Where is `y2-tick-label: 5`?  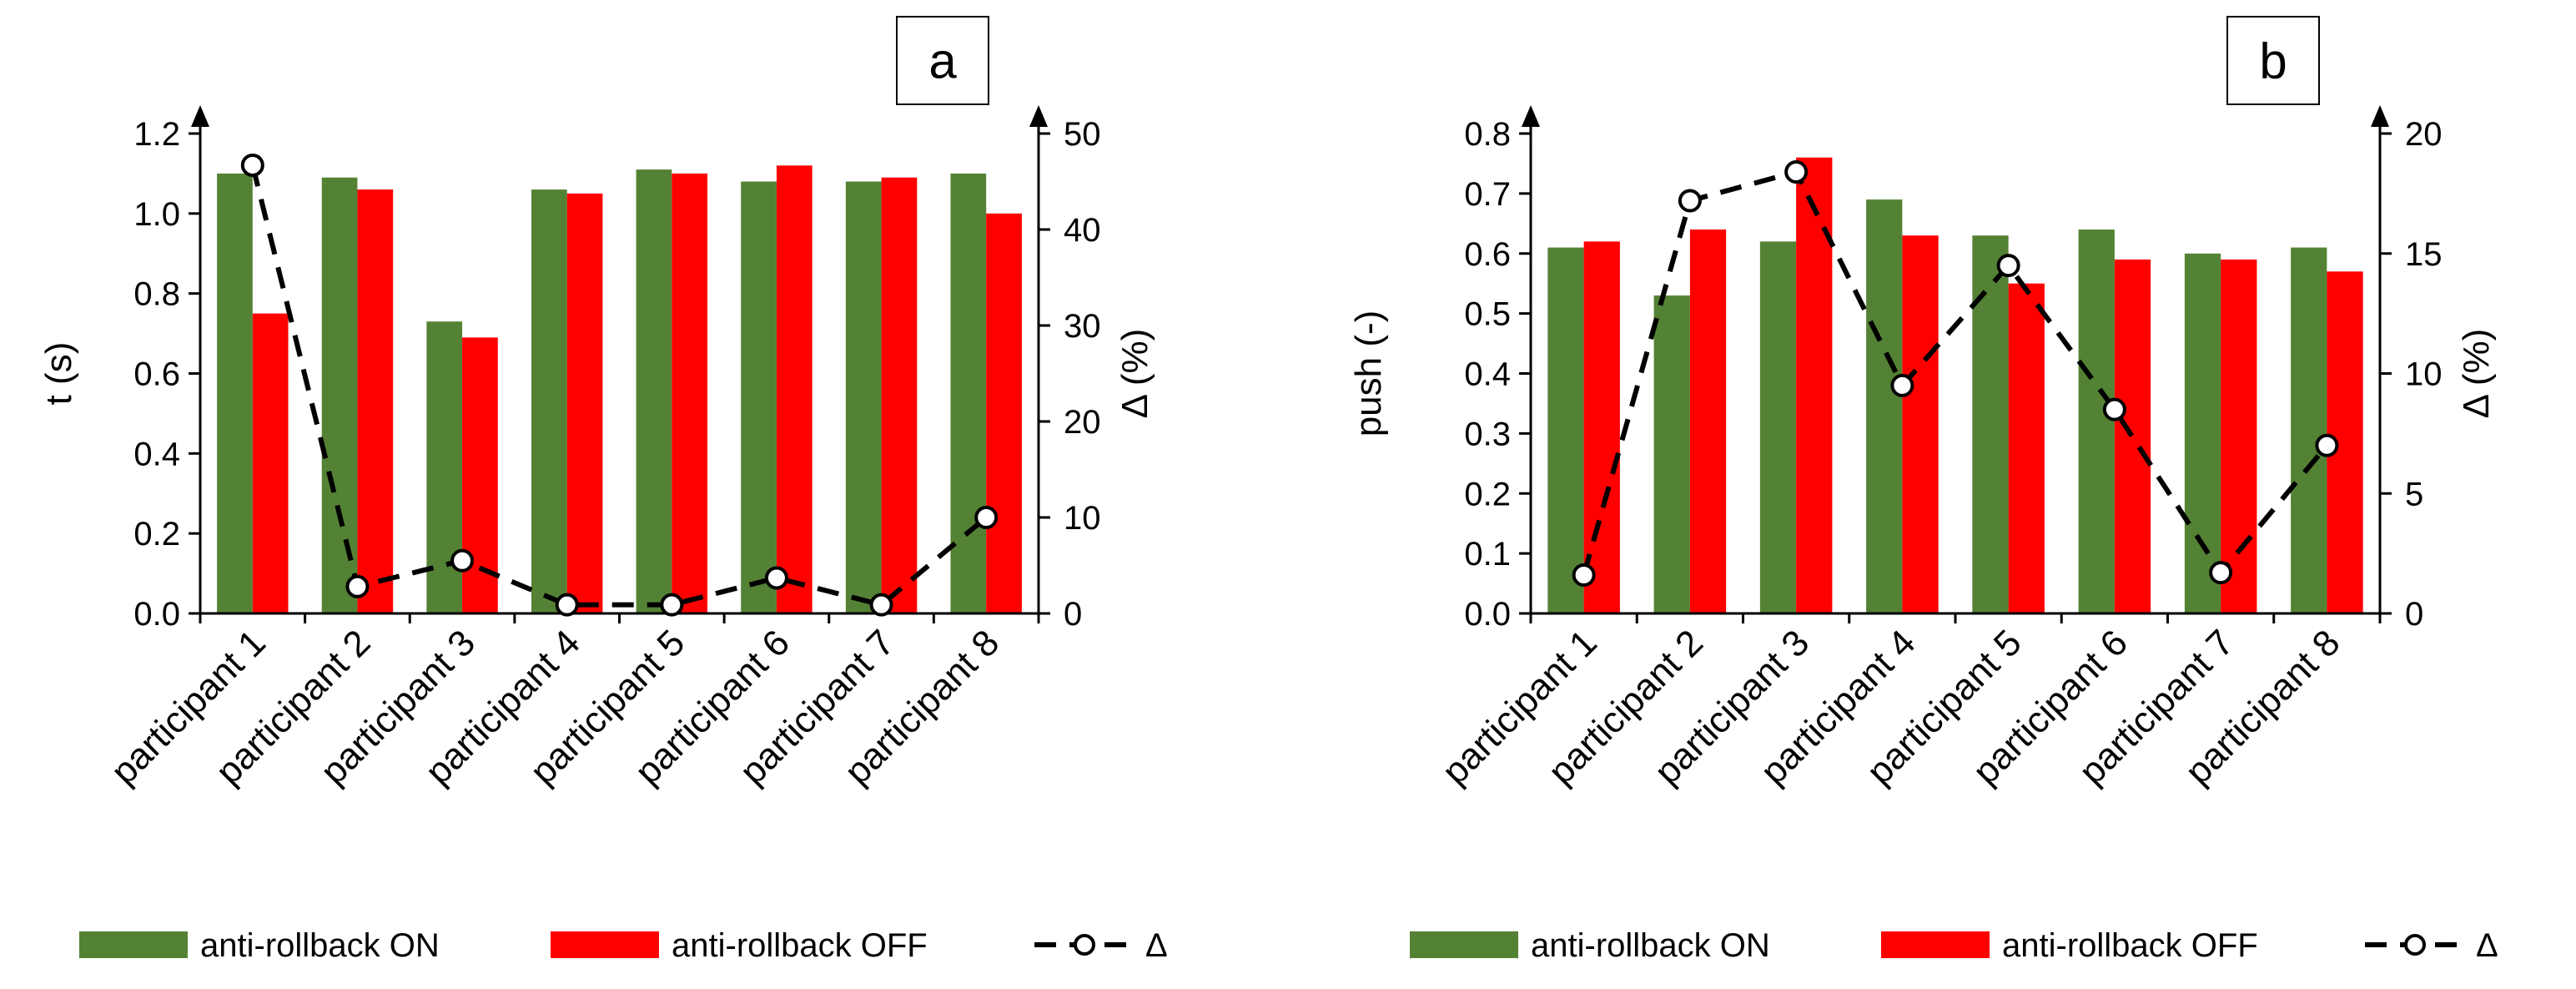 y2-tick-label: 5 is located at coordinates (2414, 494).